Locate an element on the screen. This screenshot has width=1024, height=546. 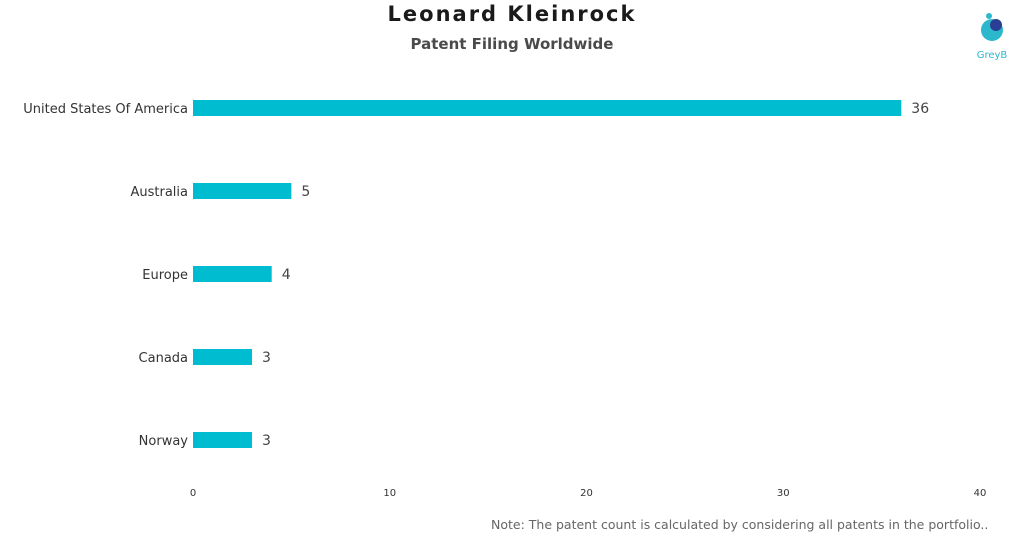
x-tick-label: 0 is located at coordinates (193, 493).